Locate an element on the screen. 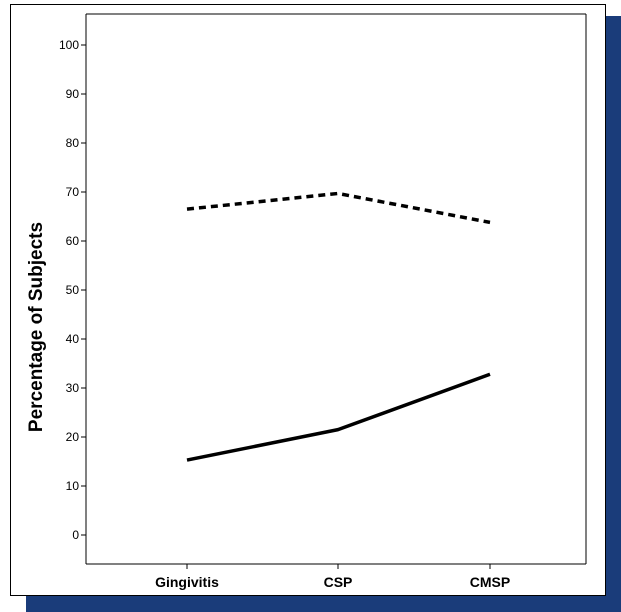  y-axis-title: Percentage of Subjects is located at coordinates (36, 327).